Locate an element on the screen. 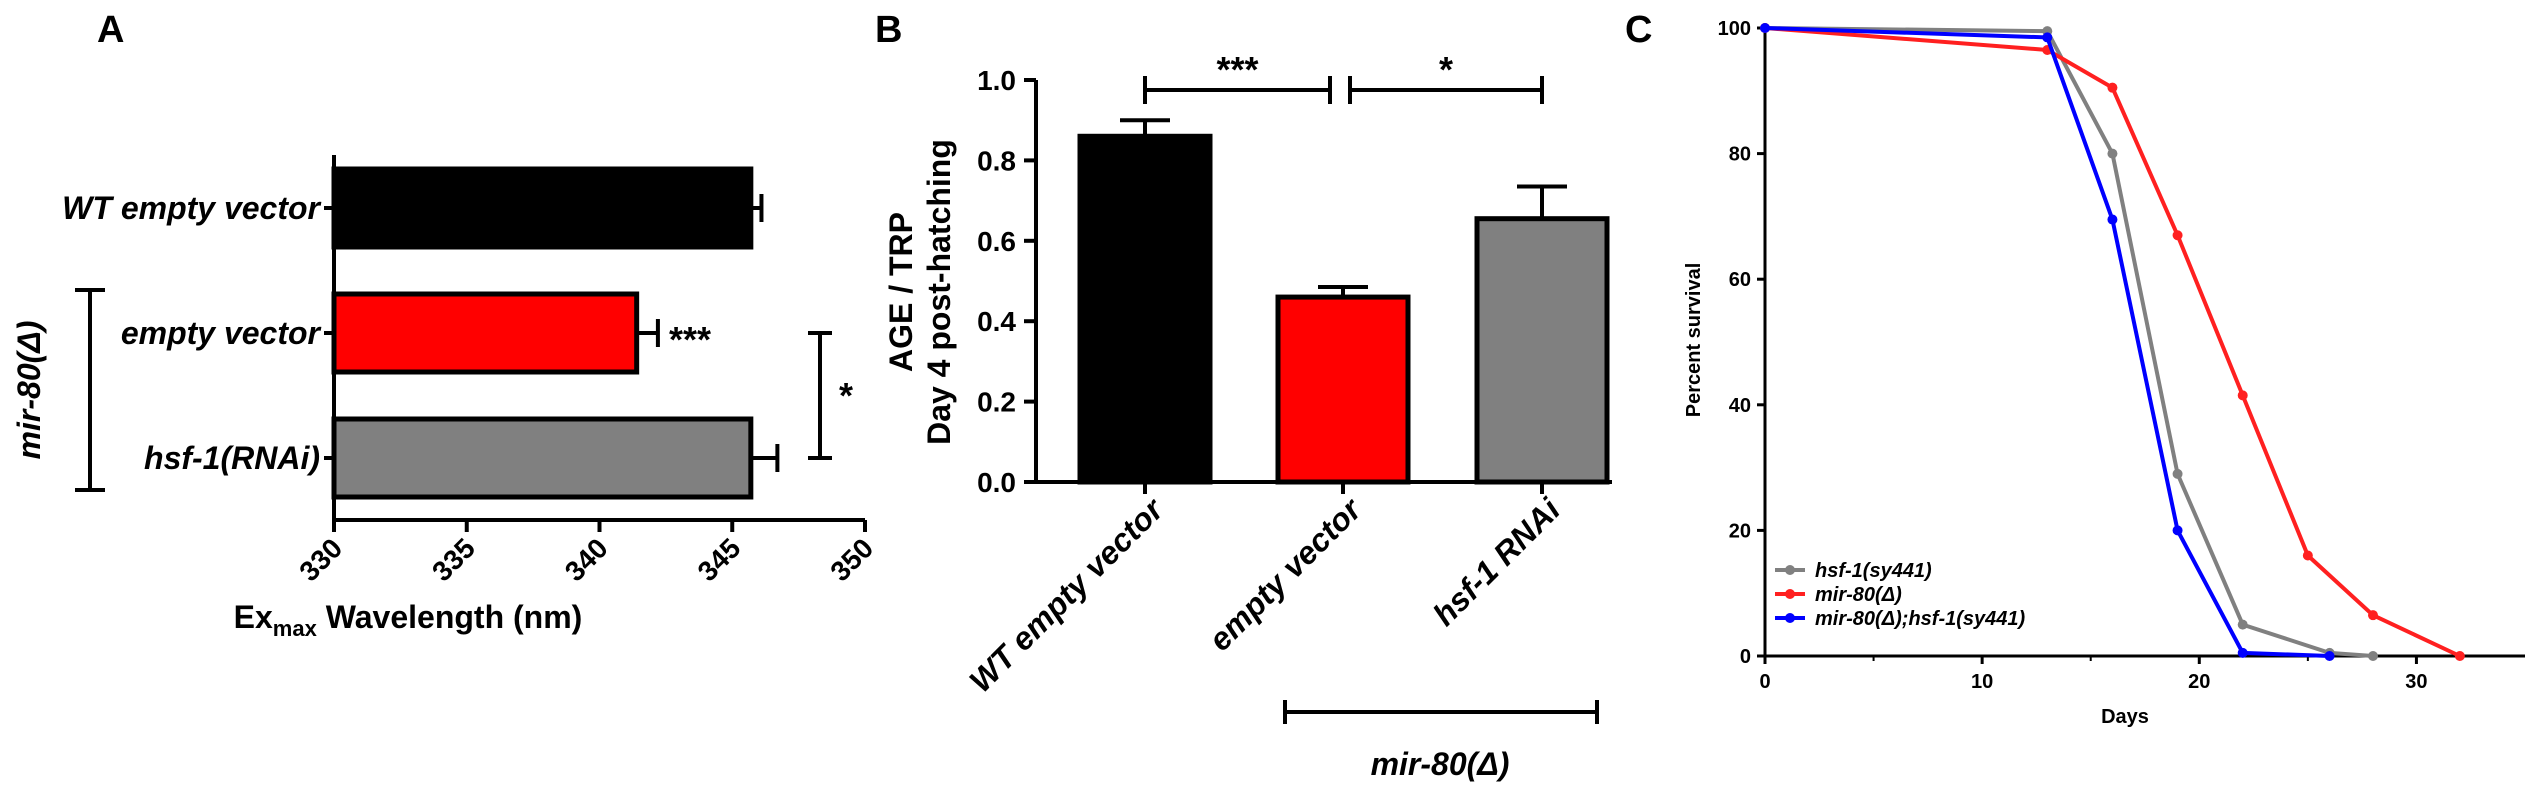  b-y-axis-title-line1: AGE / TRP is located at coordinates (901, 292).